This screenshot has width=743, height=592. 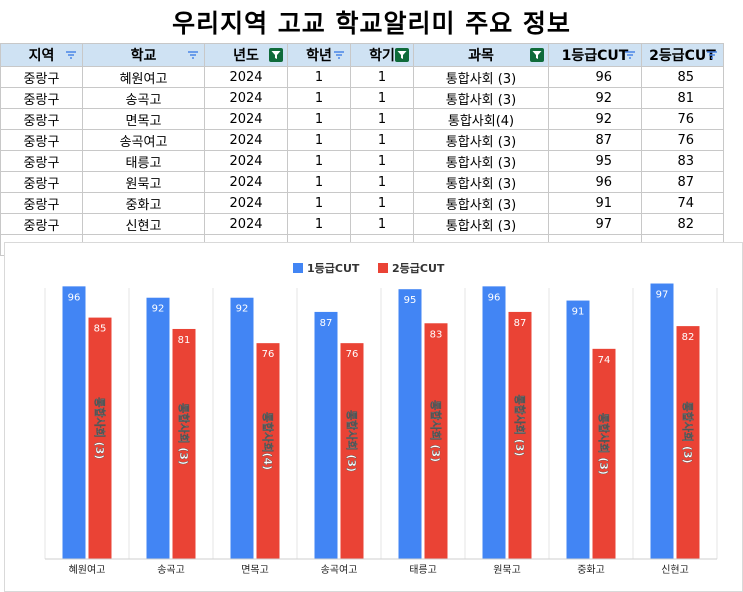 I want to click on data-label: 87, so click(x=520, y=323).